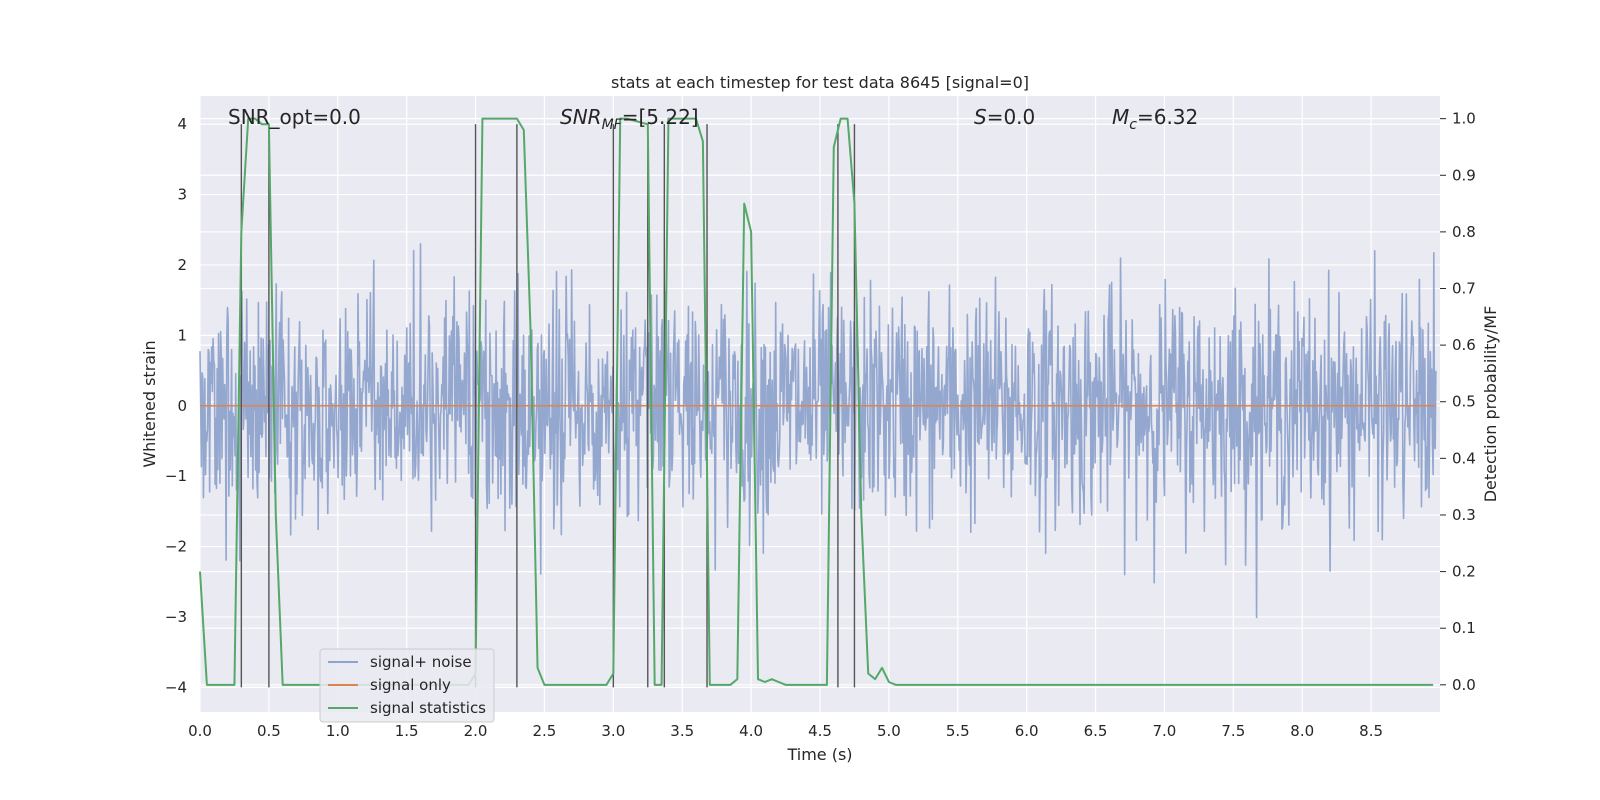 This screenshot has width=1600, height=800. What do you see at coordinates (1233, 731) in the screenshot?
I see `x-tick-label: 7.5` at bounding box center [1233, 731].